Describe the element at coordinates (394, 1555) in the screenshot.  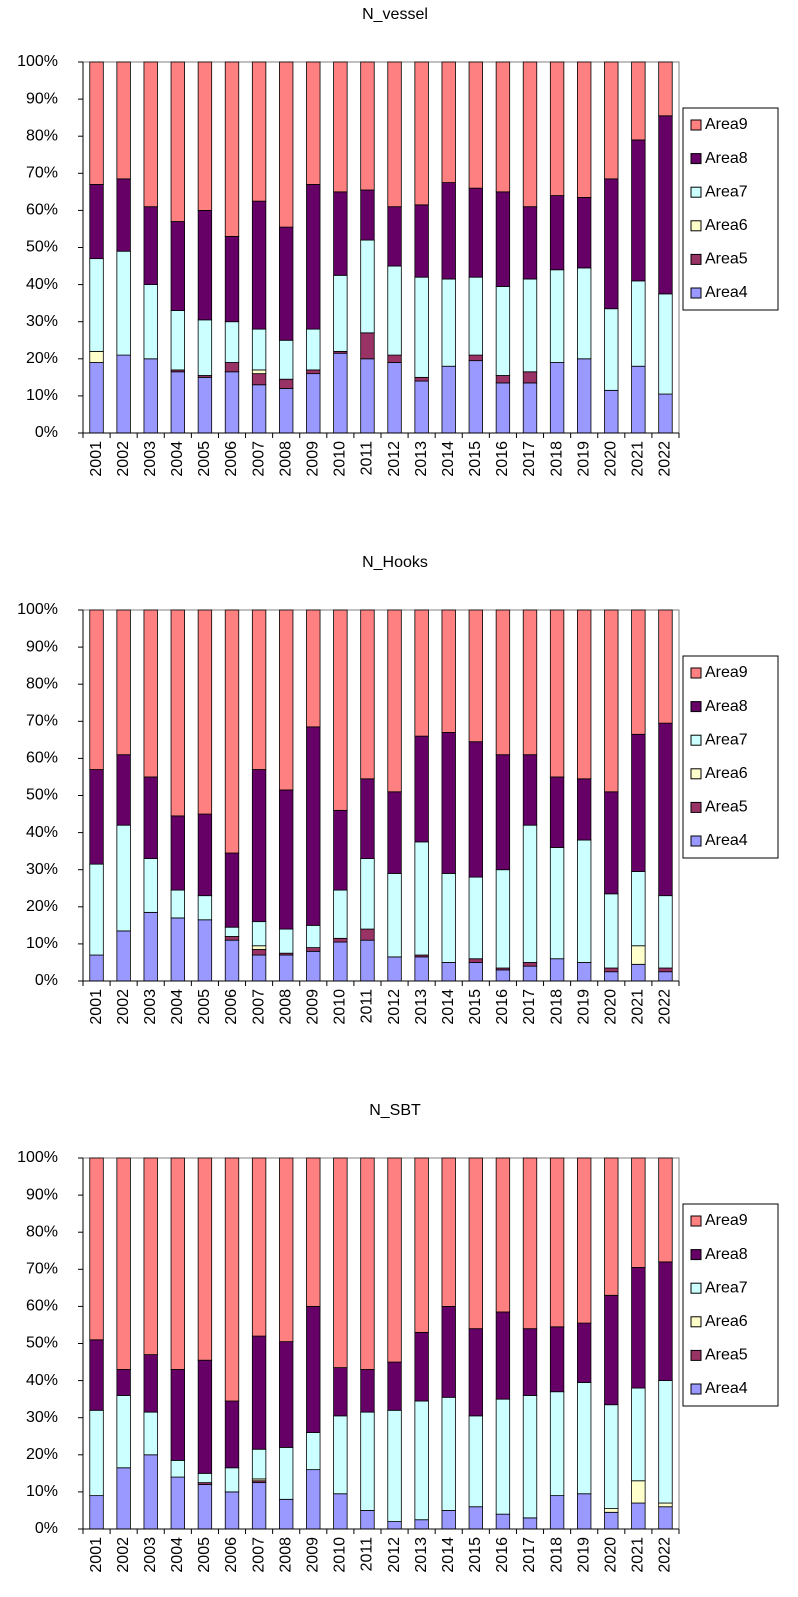
I see `x-tick-label: 2012` at that location.